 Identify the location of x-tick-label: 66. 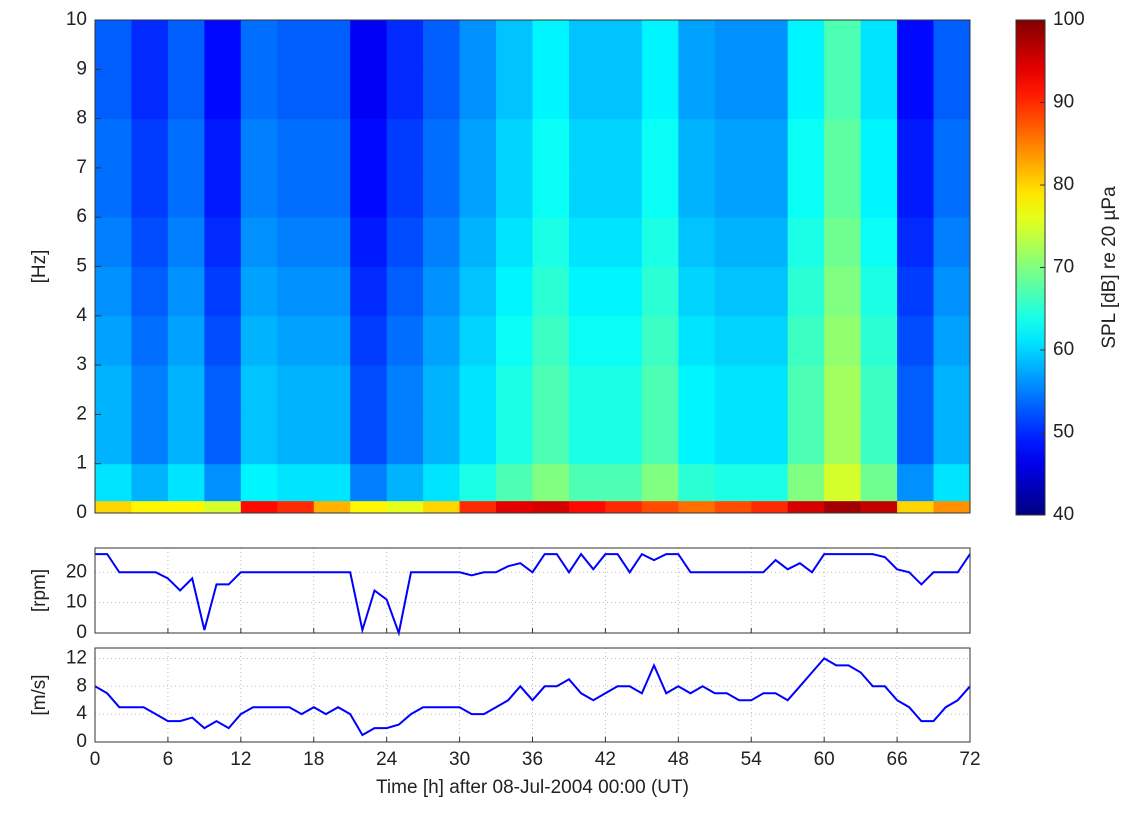
(897, 759).